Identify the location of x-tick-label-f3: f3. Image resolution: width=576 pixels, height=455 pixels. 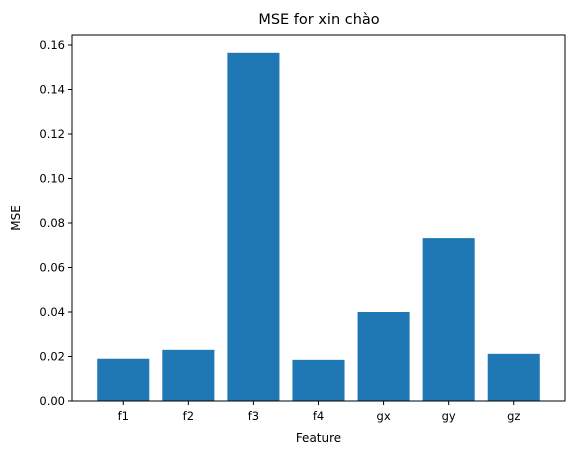
(253, 416).